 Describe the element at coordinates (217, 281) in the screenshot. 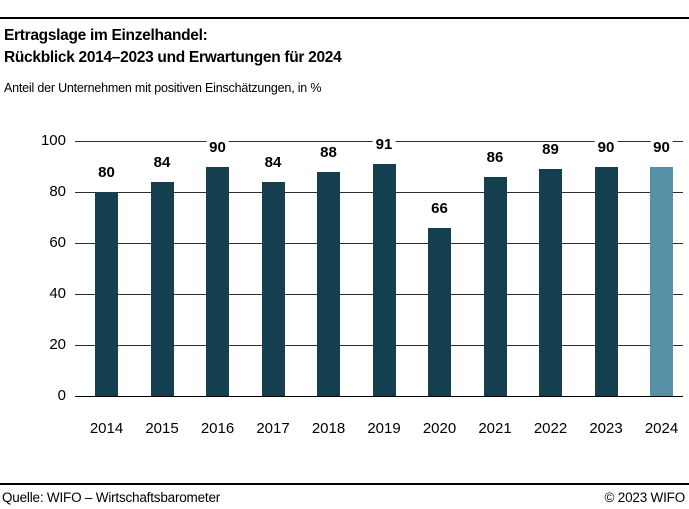

I see `bar-2016` at that location.